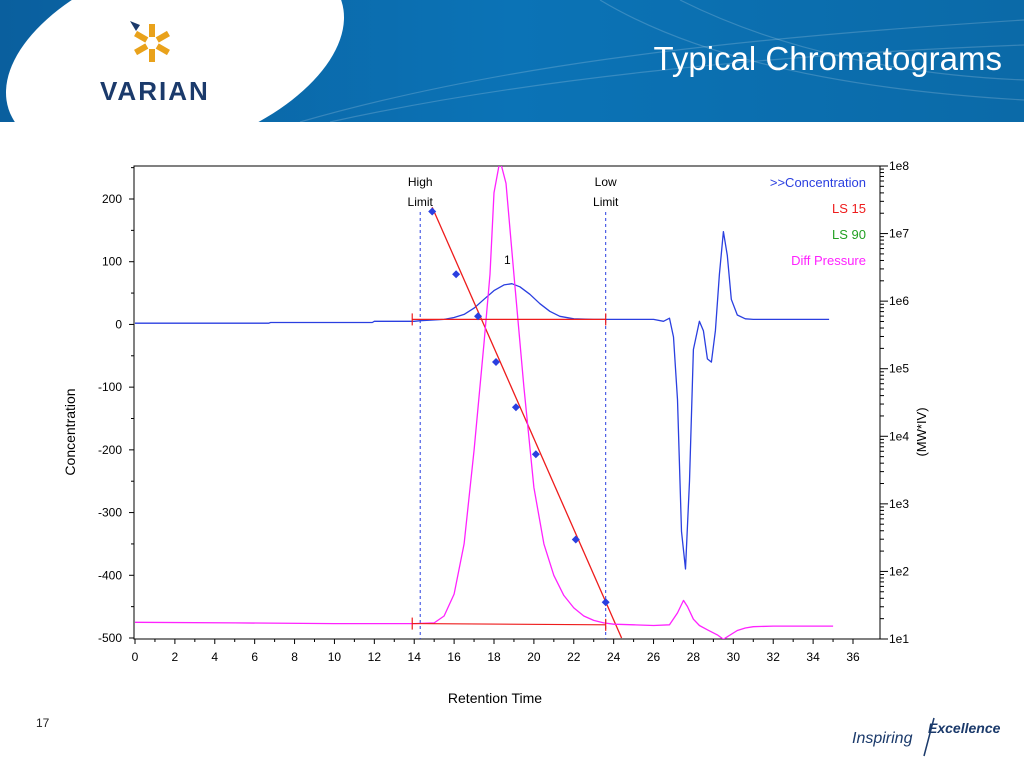 Image resolution: width=1024 pixels, height=768 pixels. What do you see at coordinates (813, 657) in the screenshot?
I see `x-tick-label: 34` at bounding box center [813, 657].